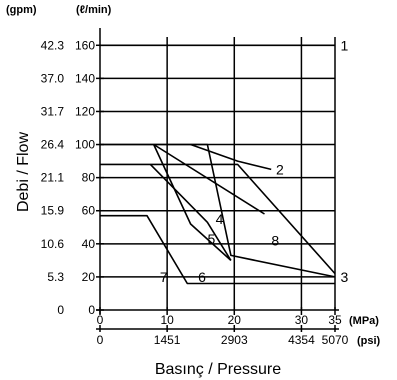 The width and height of the screenshot is (397, 380). Describe the element at coordinates (85, 145) in the screenshot. I see `y-tick-label-lmin: 100` at that location.